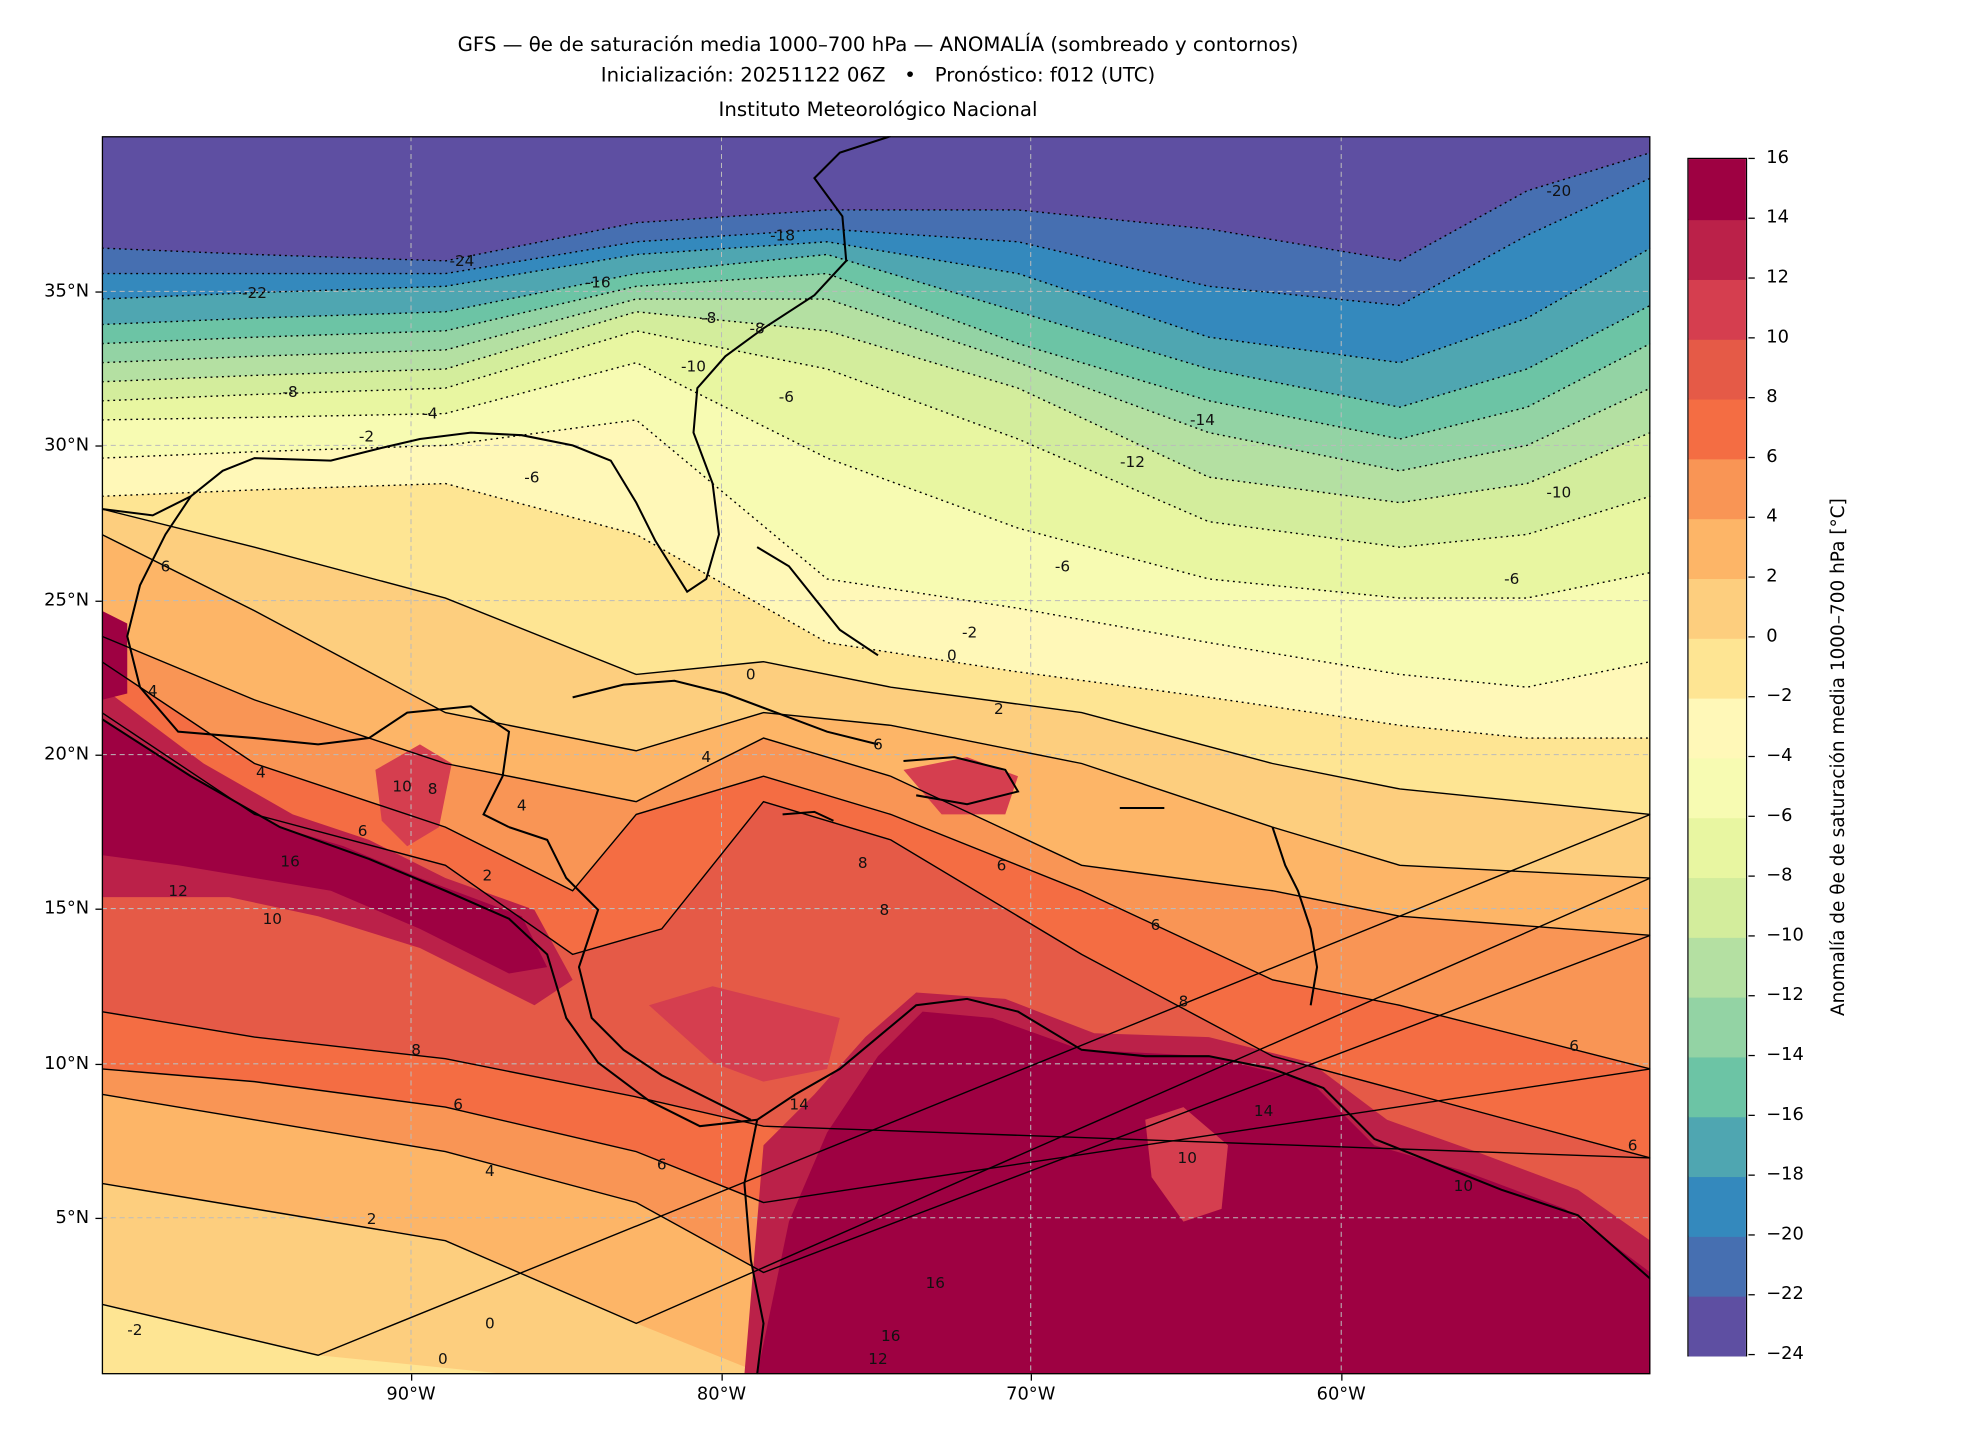 This screenshot has width=1980, height=1440. I want to click on colorbar-tick-label: 6, so click(1772, 457).